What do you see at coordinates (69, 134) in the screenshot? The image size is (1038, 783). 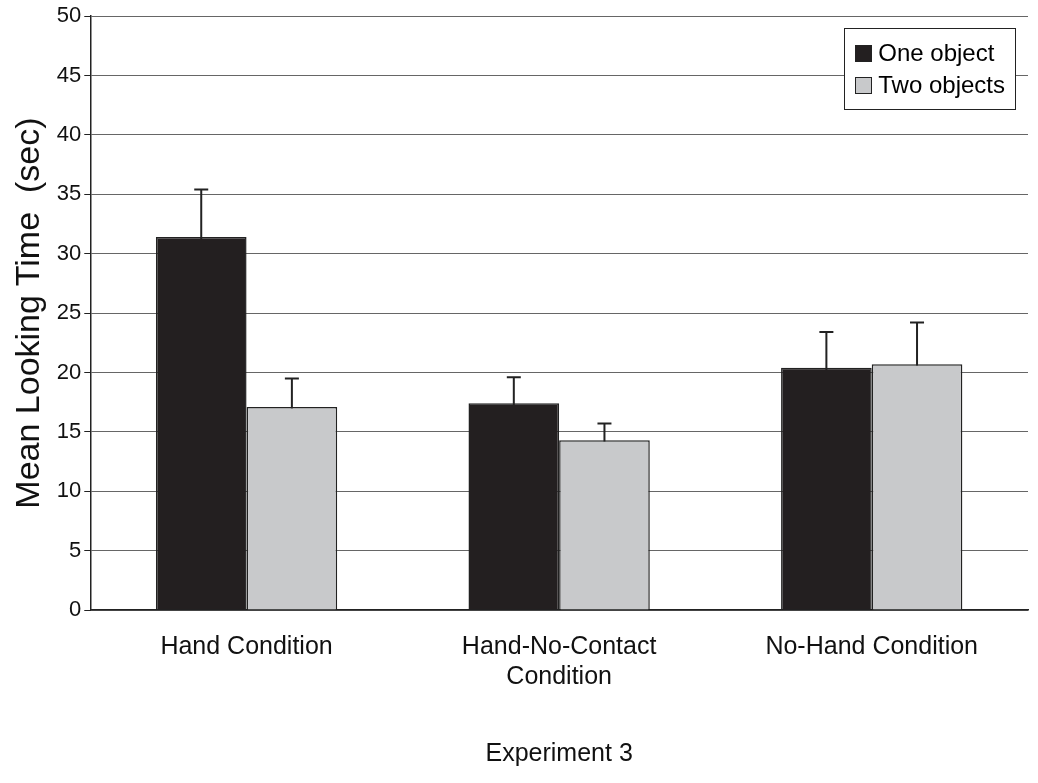 I see `y-tick-label: 40` at bounding box center [69, 134].